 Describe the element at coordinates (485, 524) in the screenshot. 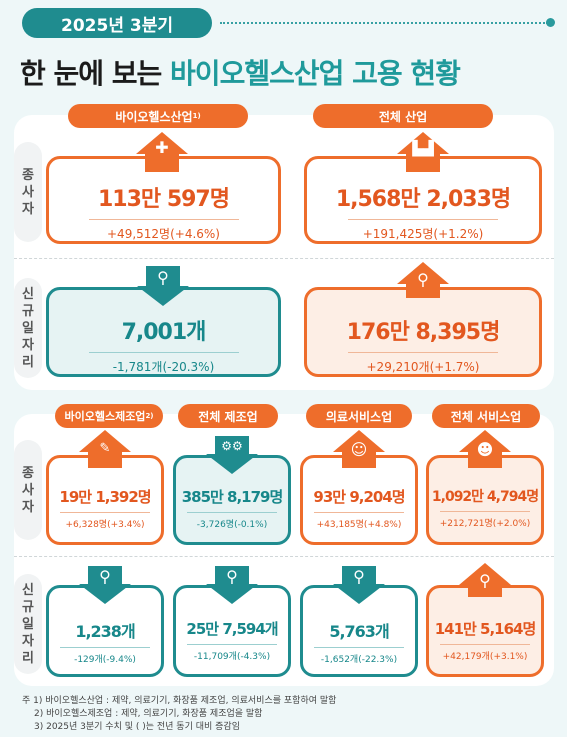

I see `all-service-employees-change: +212,721명(+2.0%)` at that location.